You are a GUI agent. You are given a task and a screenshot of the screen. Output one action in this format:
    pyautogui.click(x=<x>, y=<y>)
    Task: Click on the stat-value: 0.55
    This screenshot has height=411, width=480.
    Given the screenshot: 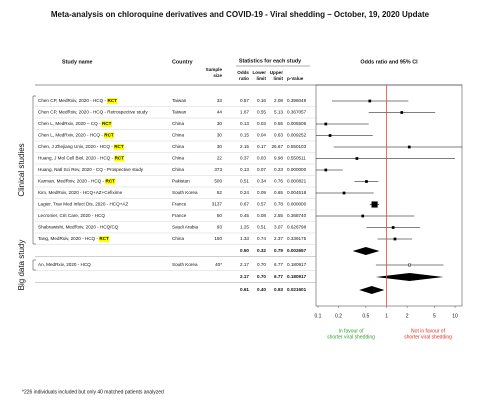 What is the action you would take?
    pyautogui.click(x=261, y=112)
    